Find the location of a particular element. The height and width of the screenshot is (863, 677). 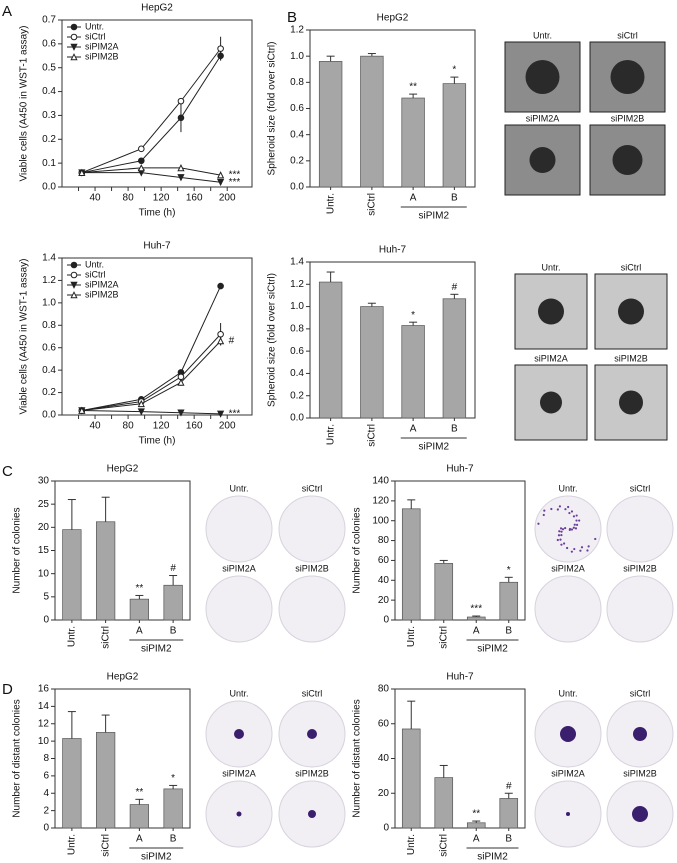

y-tick-label: 20 is located at coordinates (384, 600).